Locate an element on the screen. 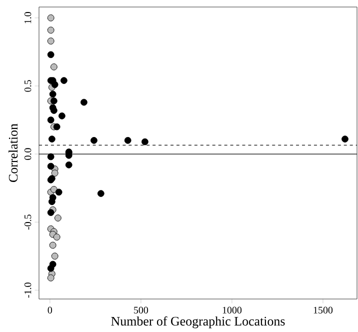 Image resolution: width=358 pixels, height=332 pixels. y-axis-title: Correlation is located at coordinates (13, 153).